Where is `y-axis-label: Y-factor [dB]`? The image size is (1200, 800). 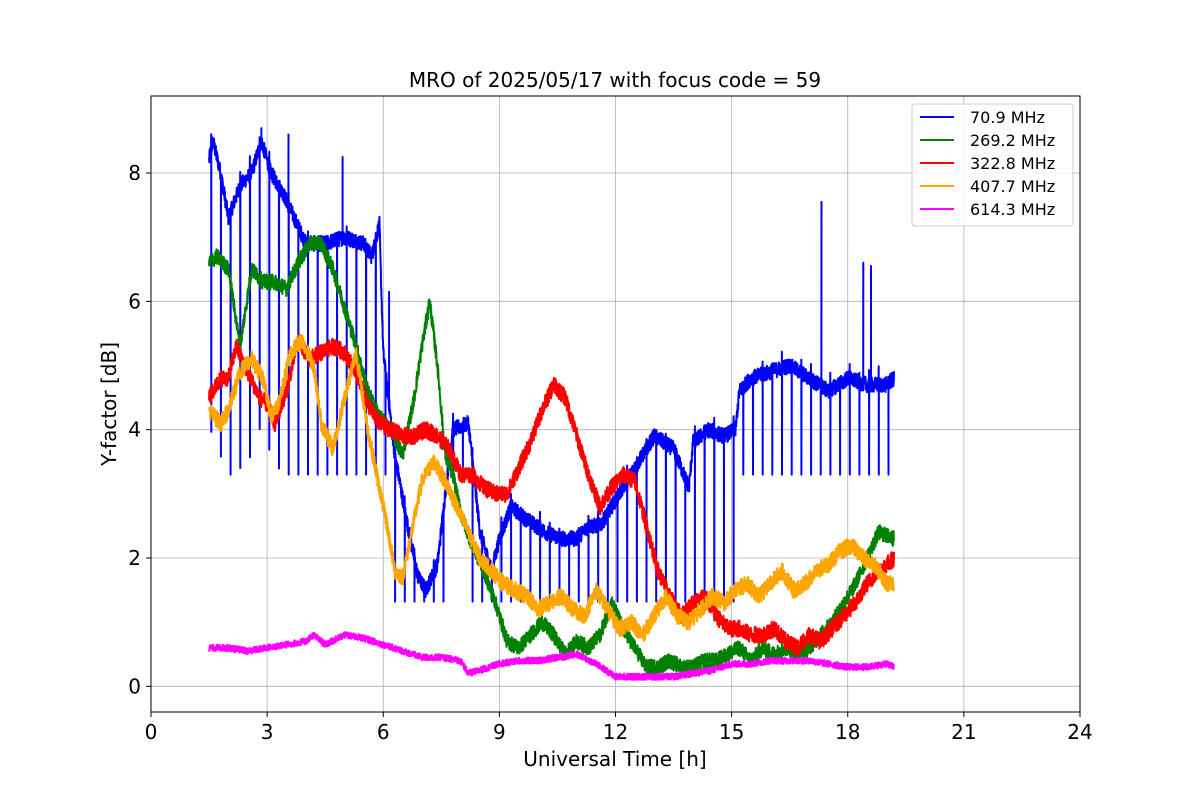 y-axis-label: Y-factor [dB] is located at coordinates (109, 404).